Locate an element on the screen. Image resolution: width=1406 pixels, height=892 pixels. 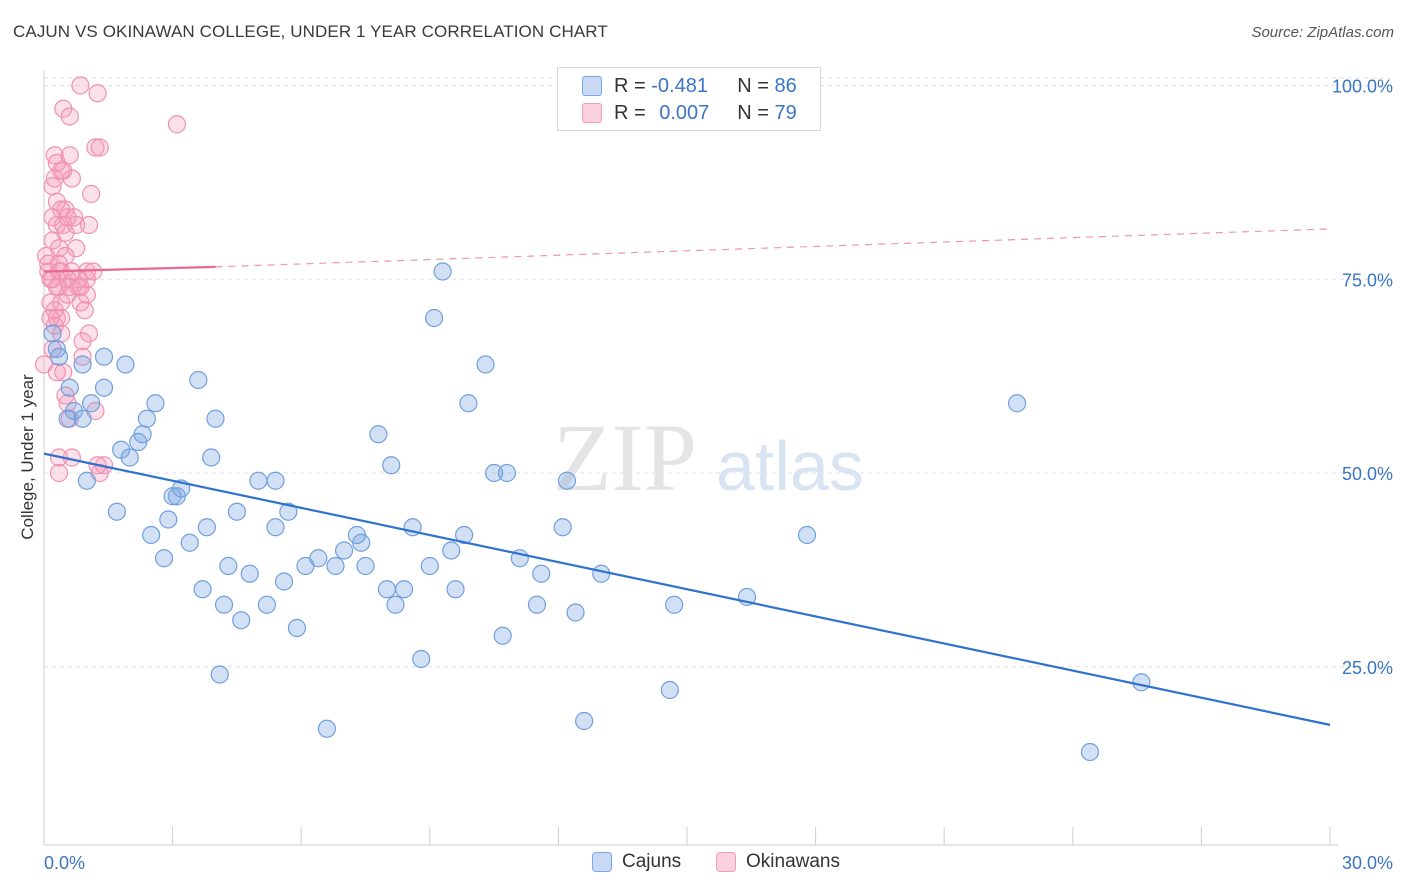
watermark-atlas: atlas is located at coordinates (790, 466).